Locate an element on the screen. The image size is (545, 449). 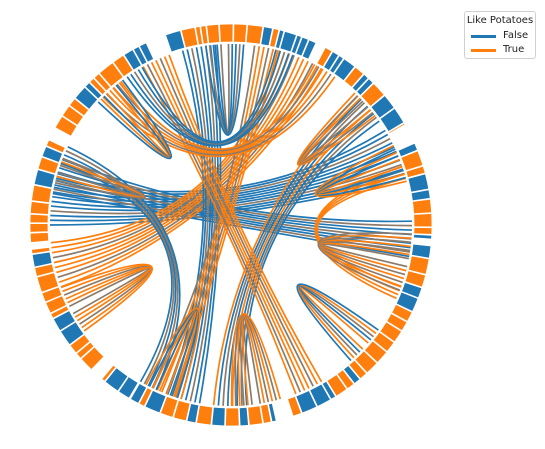
legend-swatch-false is located at coordinates (483, 36).